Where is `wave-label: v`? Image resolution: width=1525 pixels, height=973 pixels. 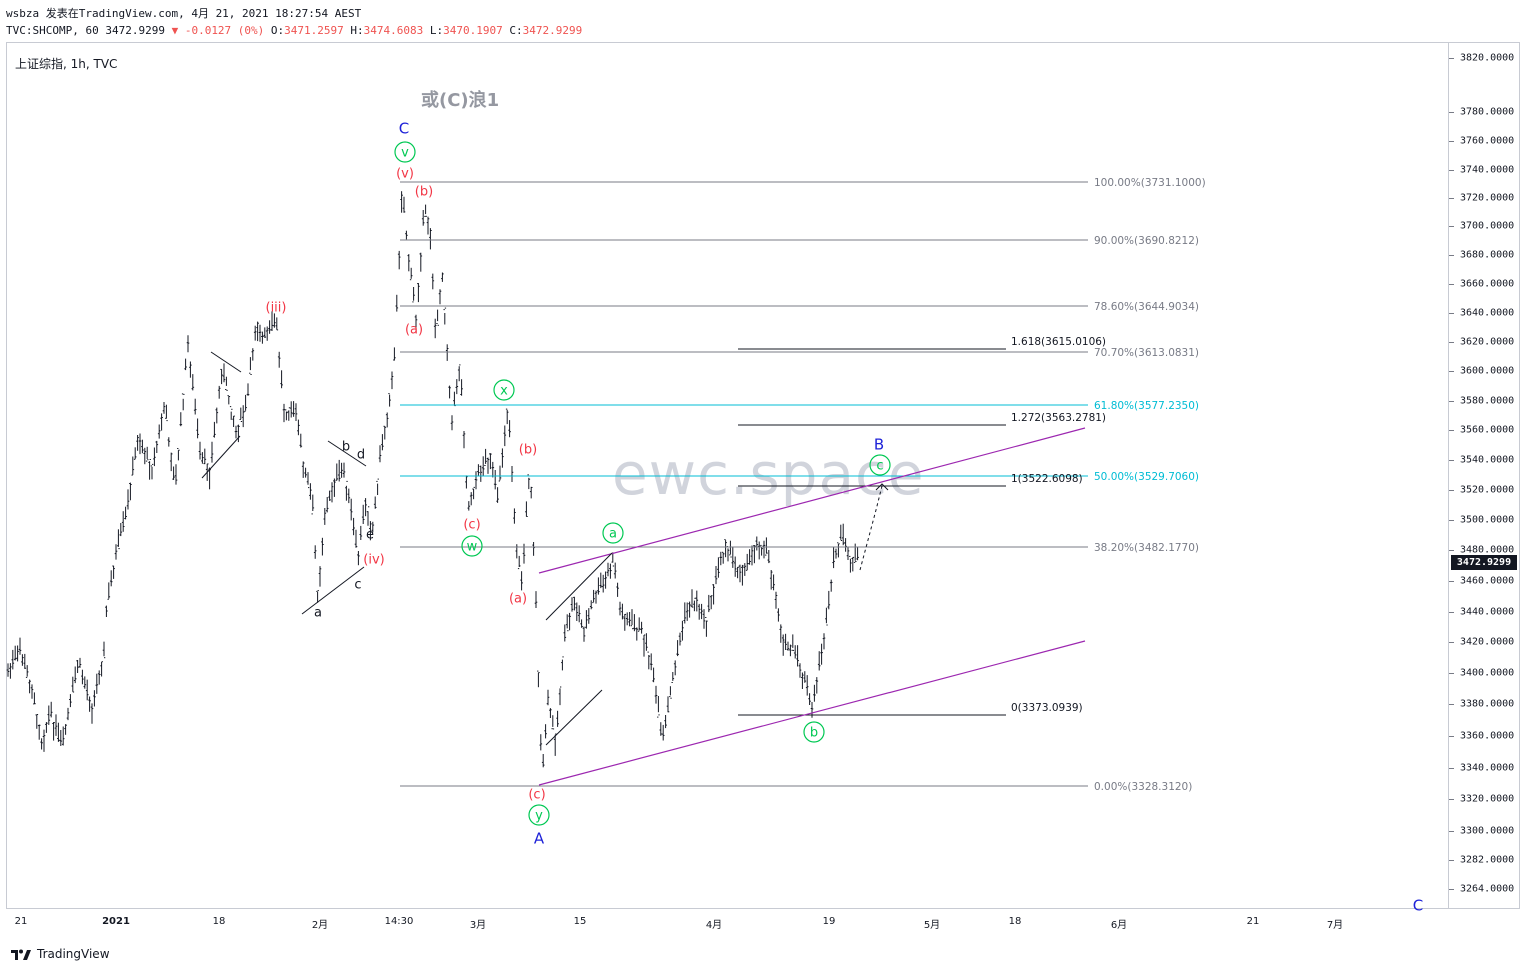 wave-label: v is located at coordinates (405, 153).